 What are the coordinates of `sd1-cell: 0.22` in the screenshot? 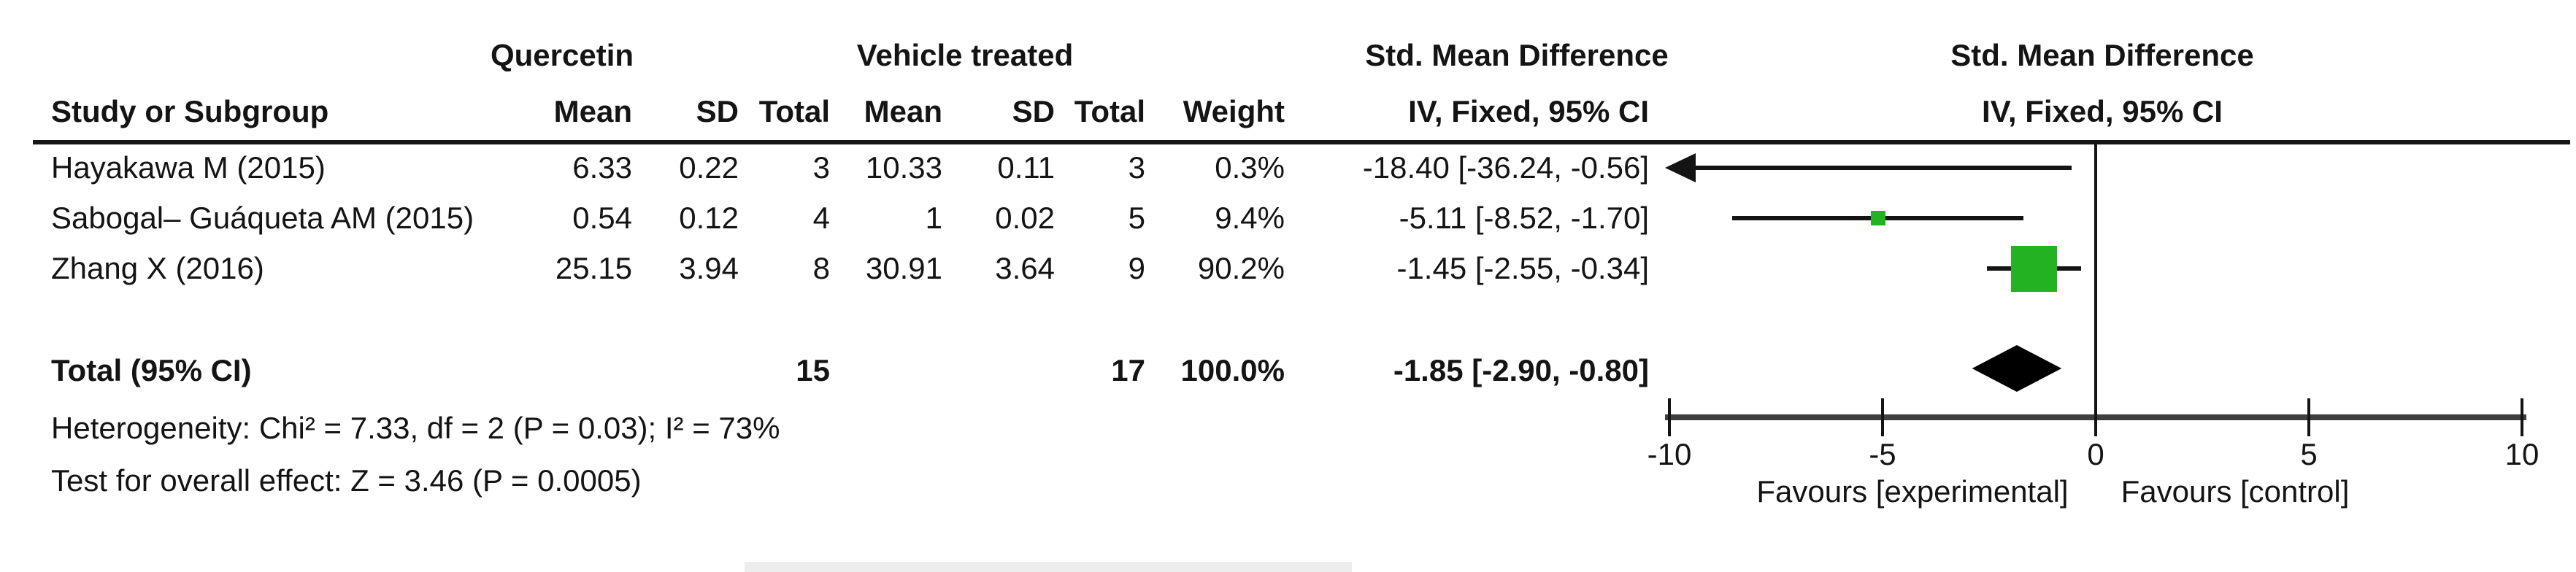 It's located at (709, 167).